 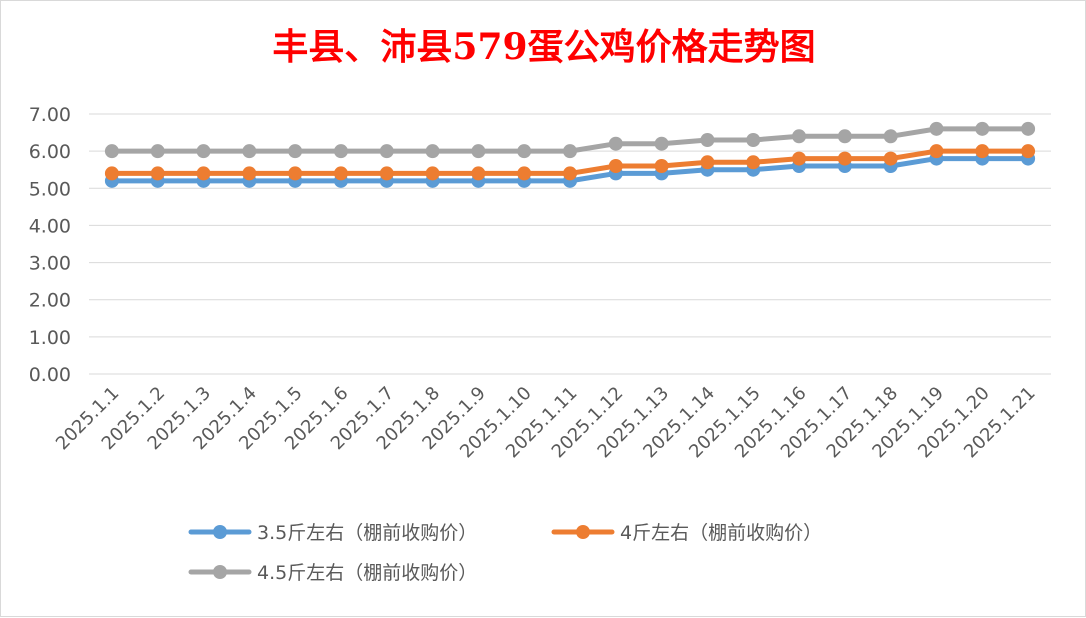 What do you see at coordinates (721, 533) in the screenshot?
I see `legend-label: 4斤左右（棚前收购价）` at bounding box center [721, 533].